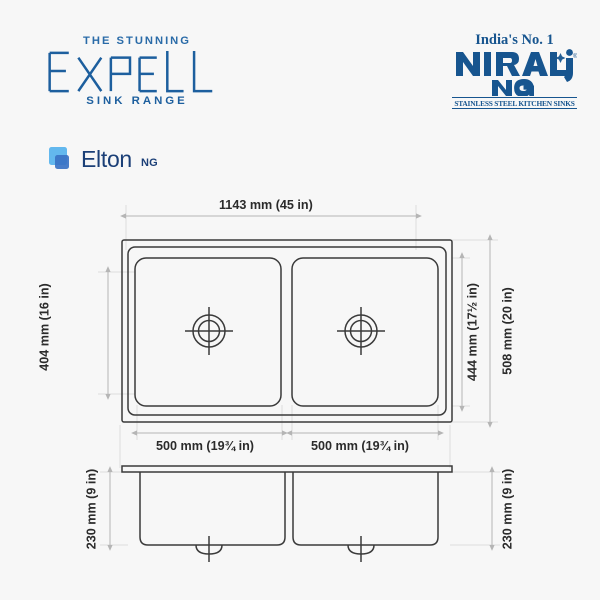 The height and width of the screenshot is (600, 600). I want to click on nirali-superline: India's No. 1, so click(514, 40).